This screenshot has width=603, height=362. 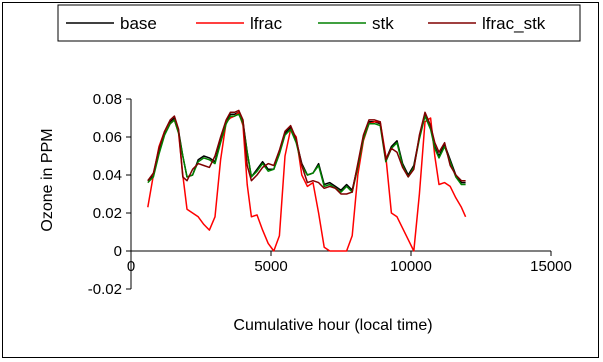 What do you see at coordinates (138, 23) in the screenshot?
I see `legend-label-base: base` at bounding box center [138, 23].